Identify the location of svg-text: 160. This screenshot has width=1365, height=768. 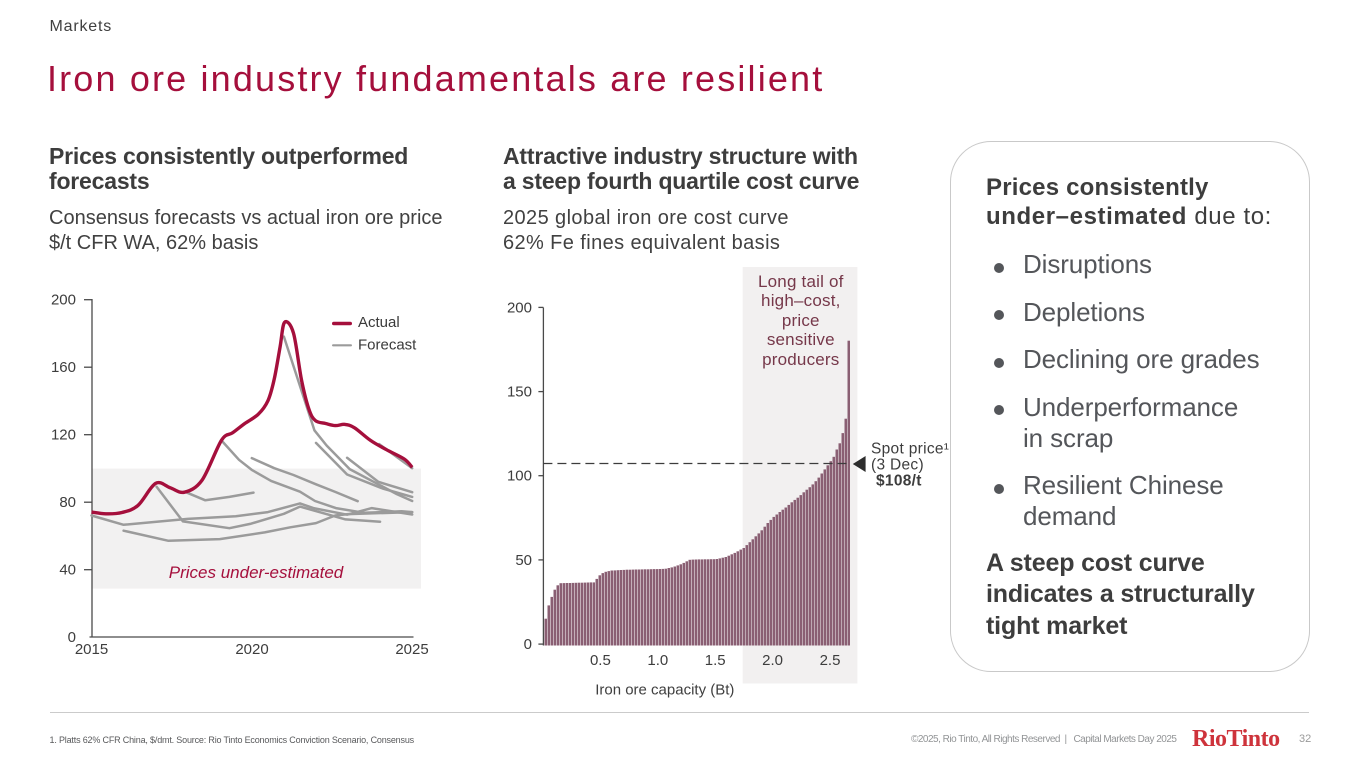
(63, 367).